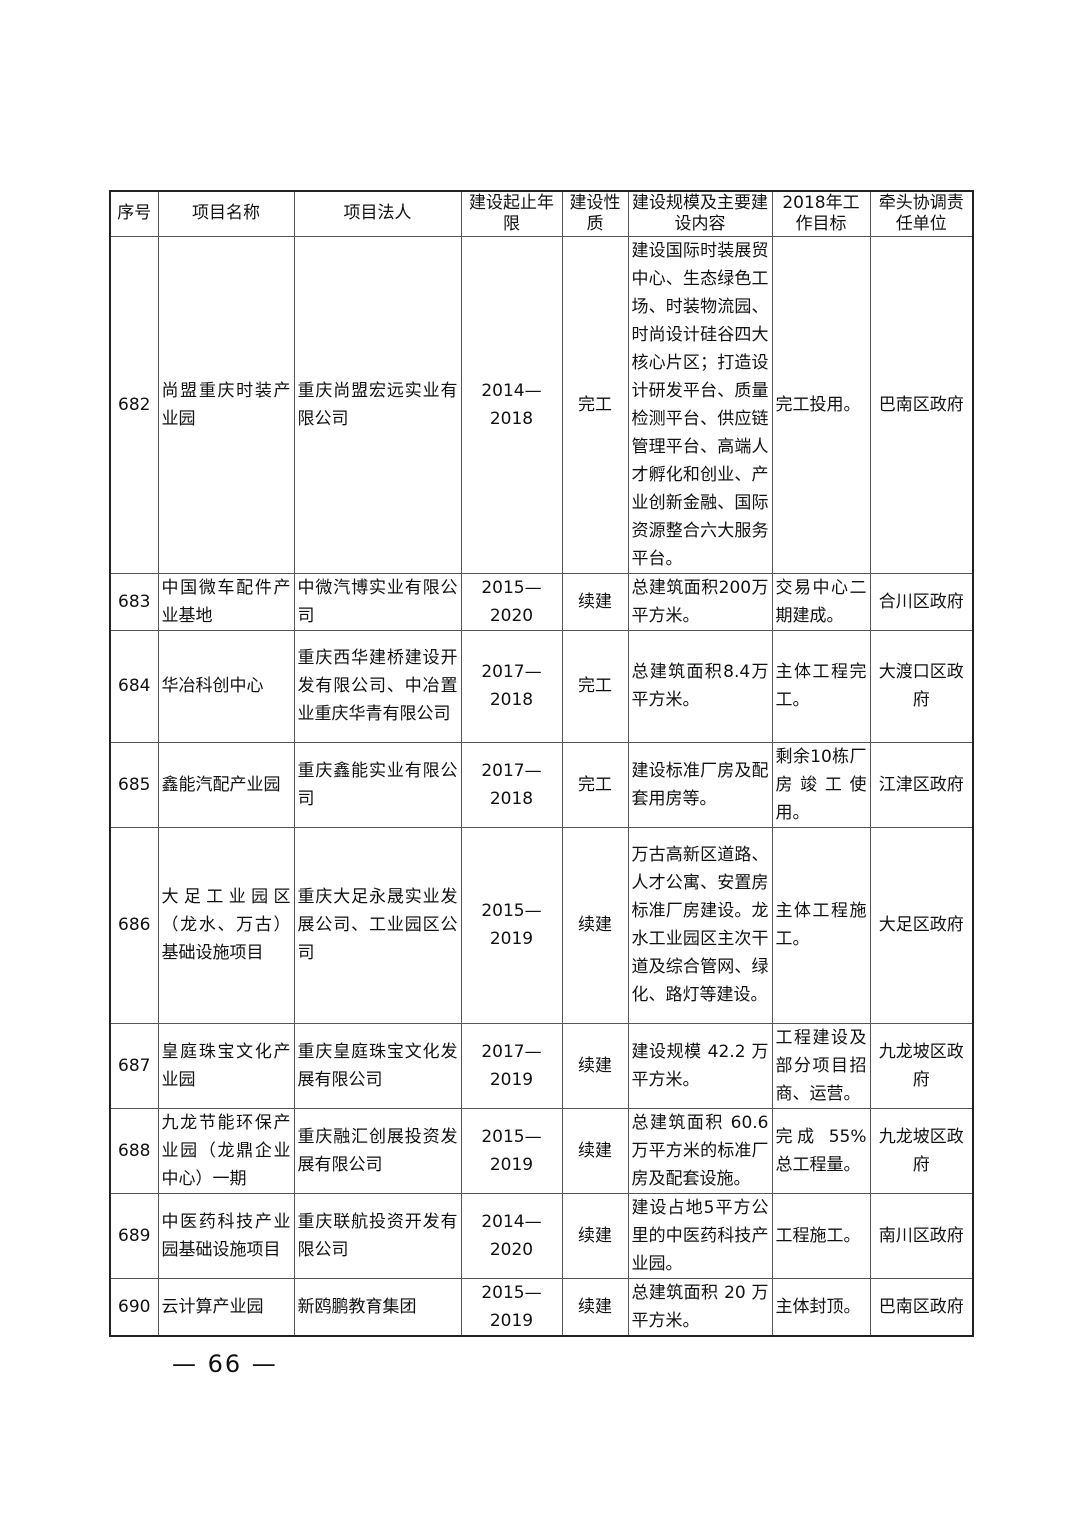  What do you see at coordinates (700, 601) in the screenshot?
I see `cell-scale: 总建筑面积200万平方米。` at bounding box center [700, 601].